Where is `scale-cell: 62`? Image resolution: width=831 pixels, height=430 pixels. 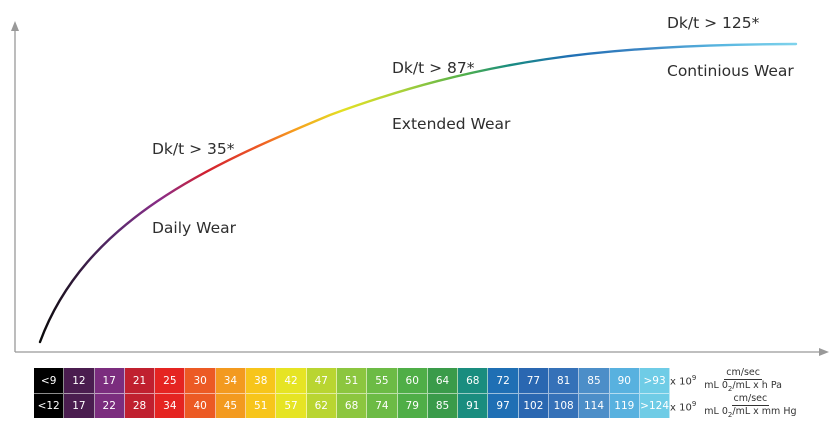
scale-cell: 62 is located at coordinates (321, 405).